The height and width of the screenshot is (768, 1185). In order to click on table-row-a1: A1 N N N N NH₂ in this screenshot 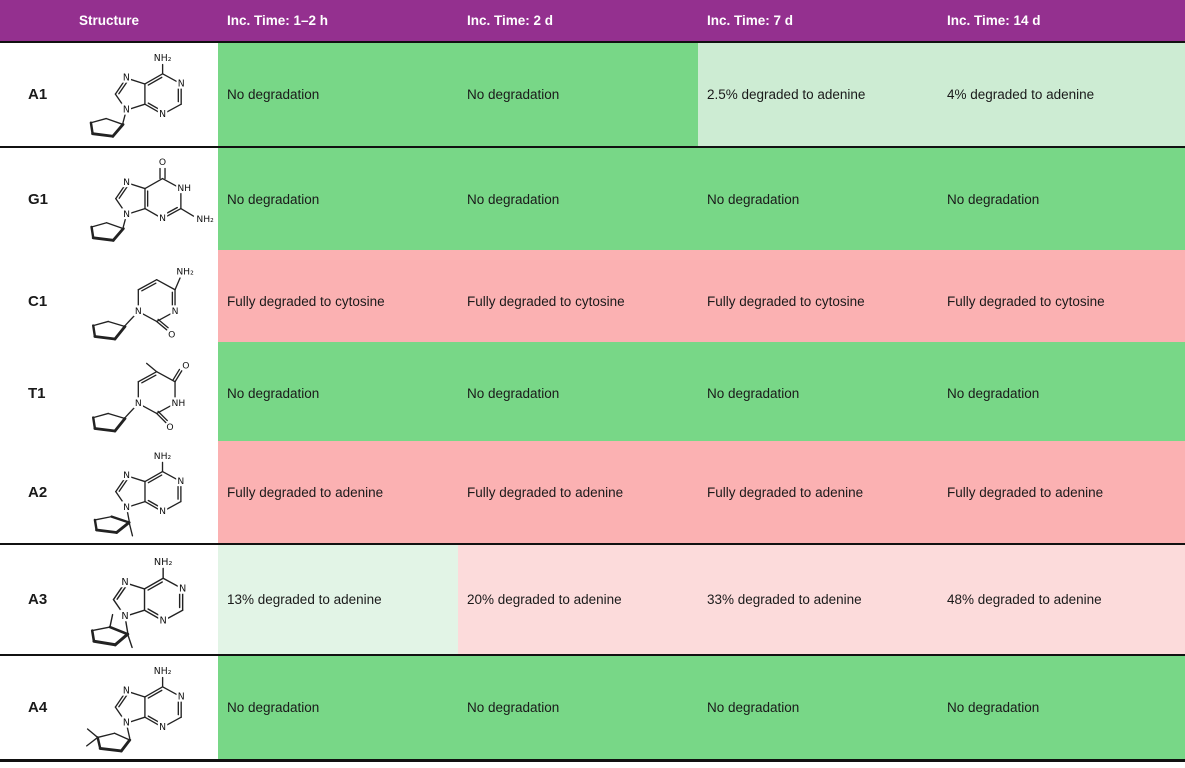, I will do `click(592, 93)`.